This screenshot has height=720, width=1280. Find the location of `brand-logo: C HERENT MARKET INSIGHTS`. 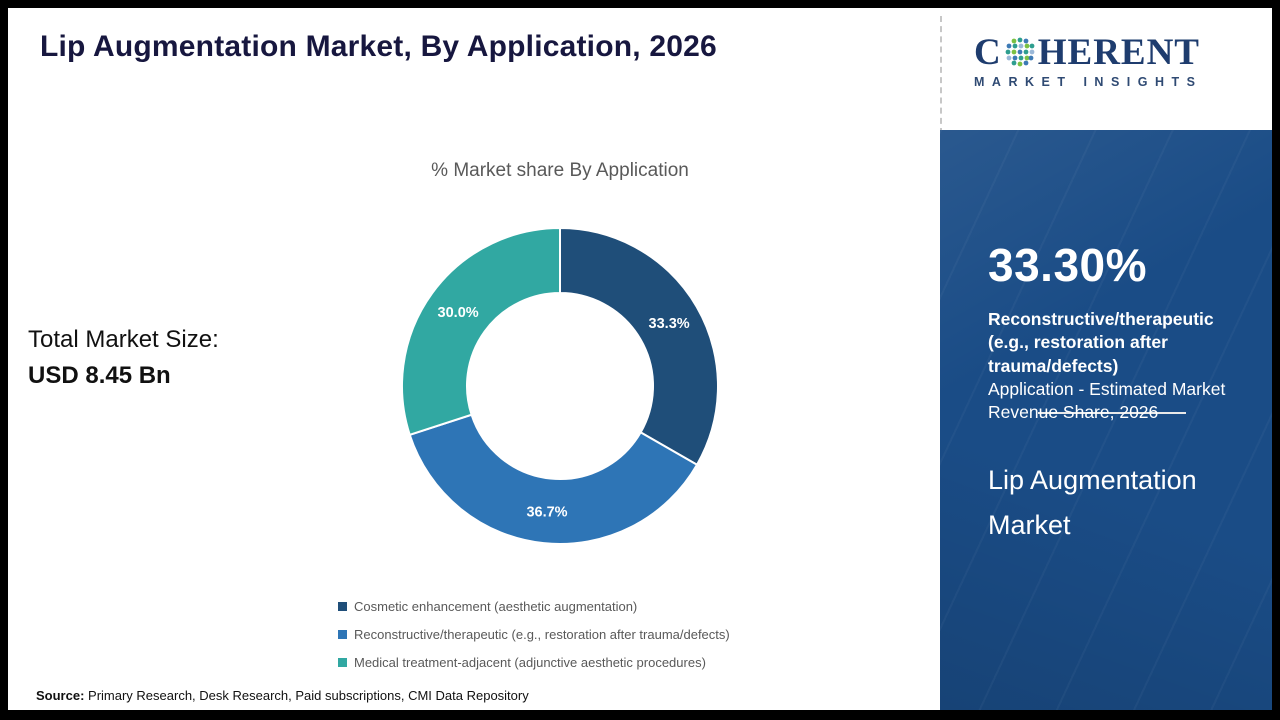

brand-logo: C HERENT MARKET INSIGHTS is located at coordinates (1106, 48).